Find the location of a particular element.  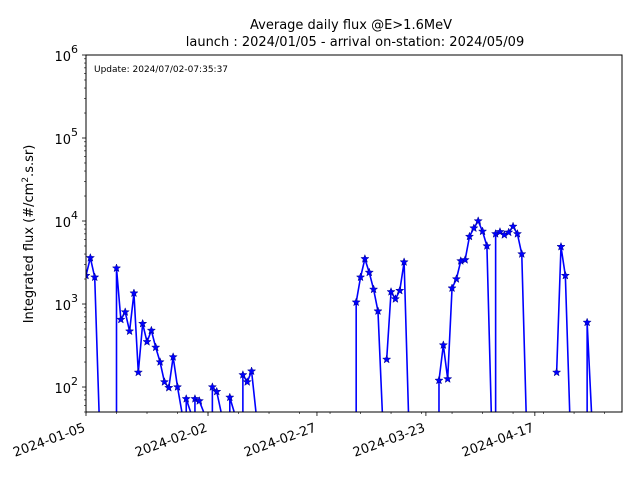

y-tick-label: 10⁶ is located at coordinates (66, 54).